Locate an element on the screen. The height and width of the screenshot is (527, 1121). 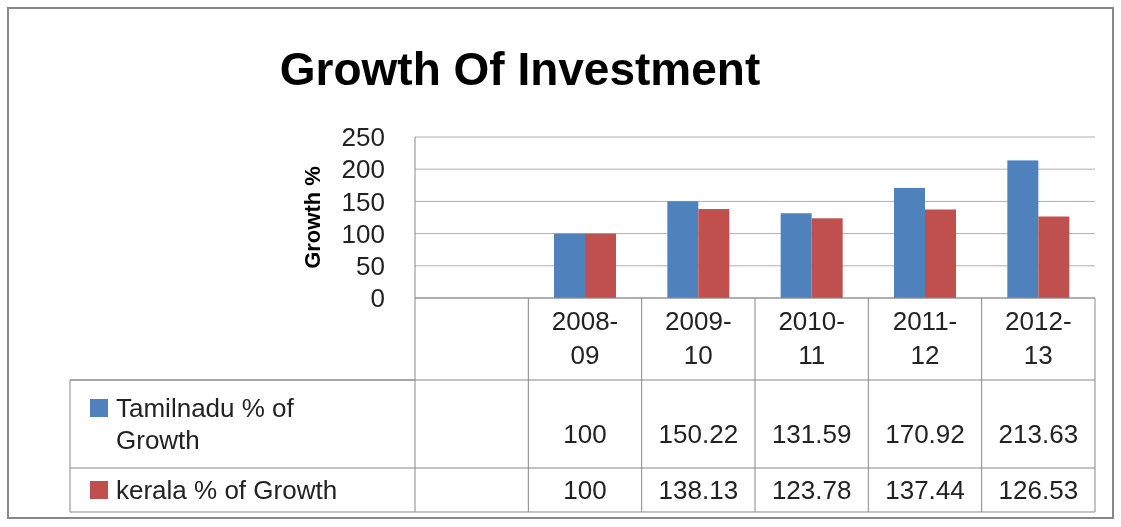
data-label: 123.78 is located at coordinates (811, 490).